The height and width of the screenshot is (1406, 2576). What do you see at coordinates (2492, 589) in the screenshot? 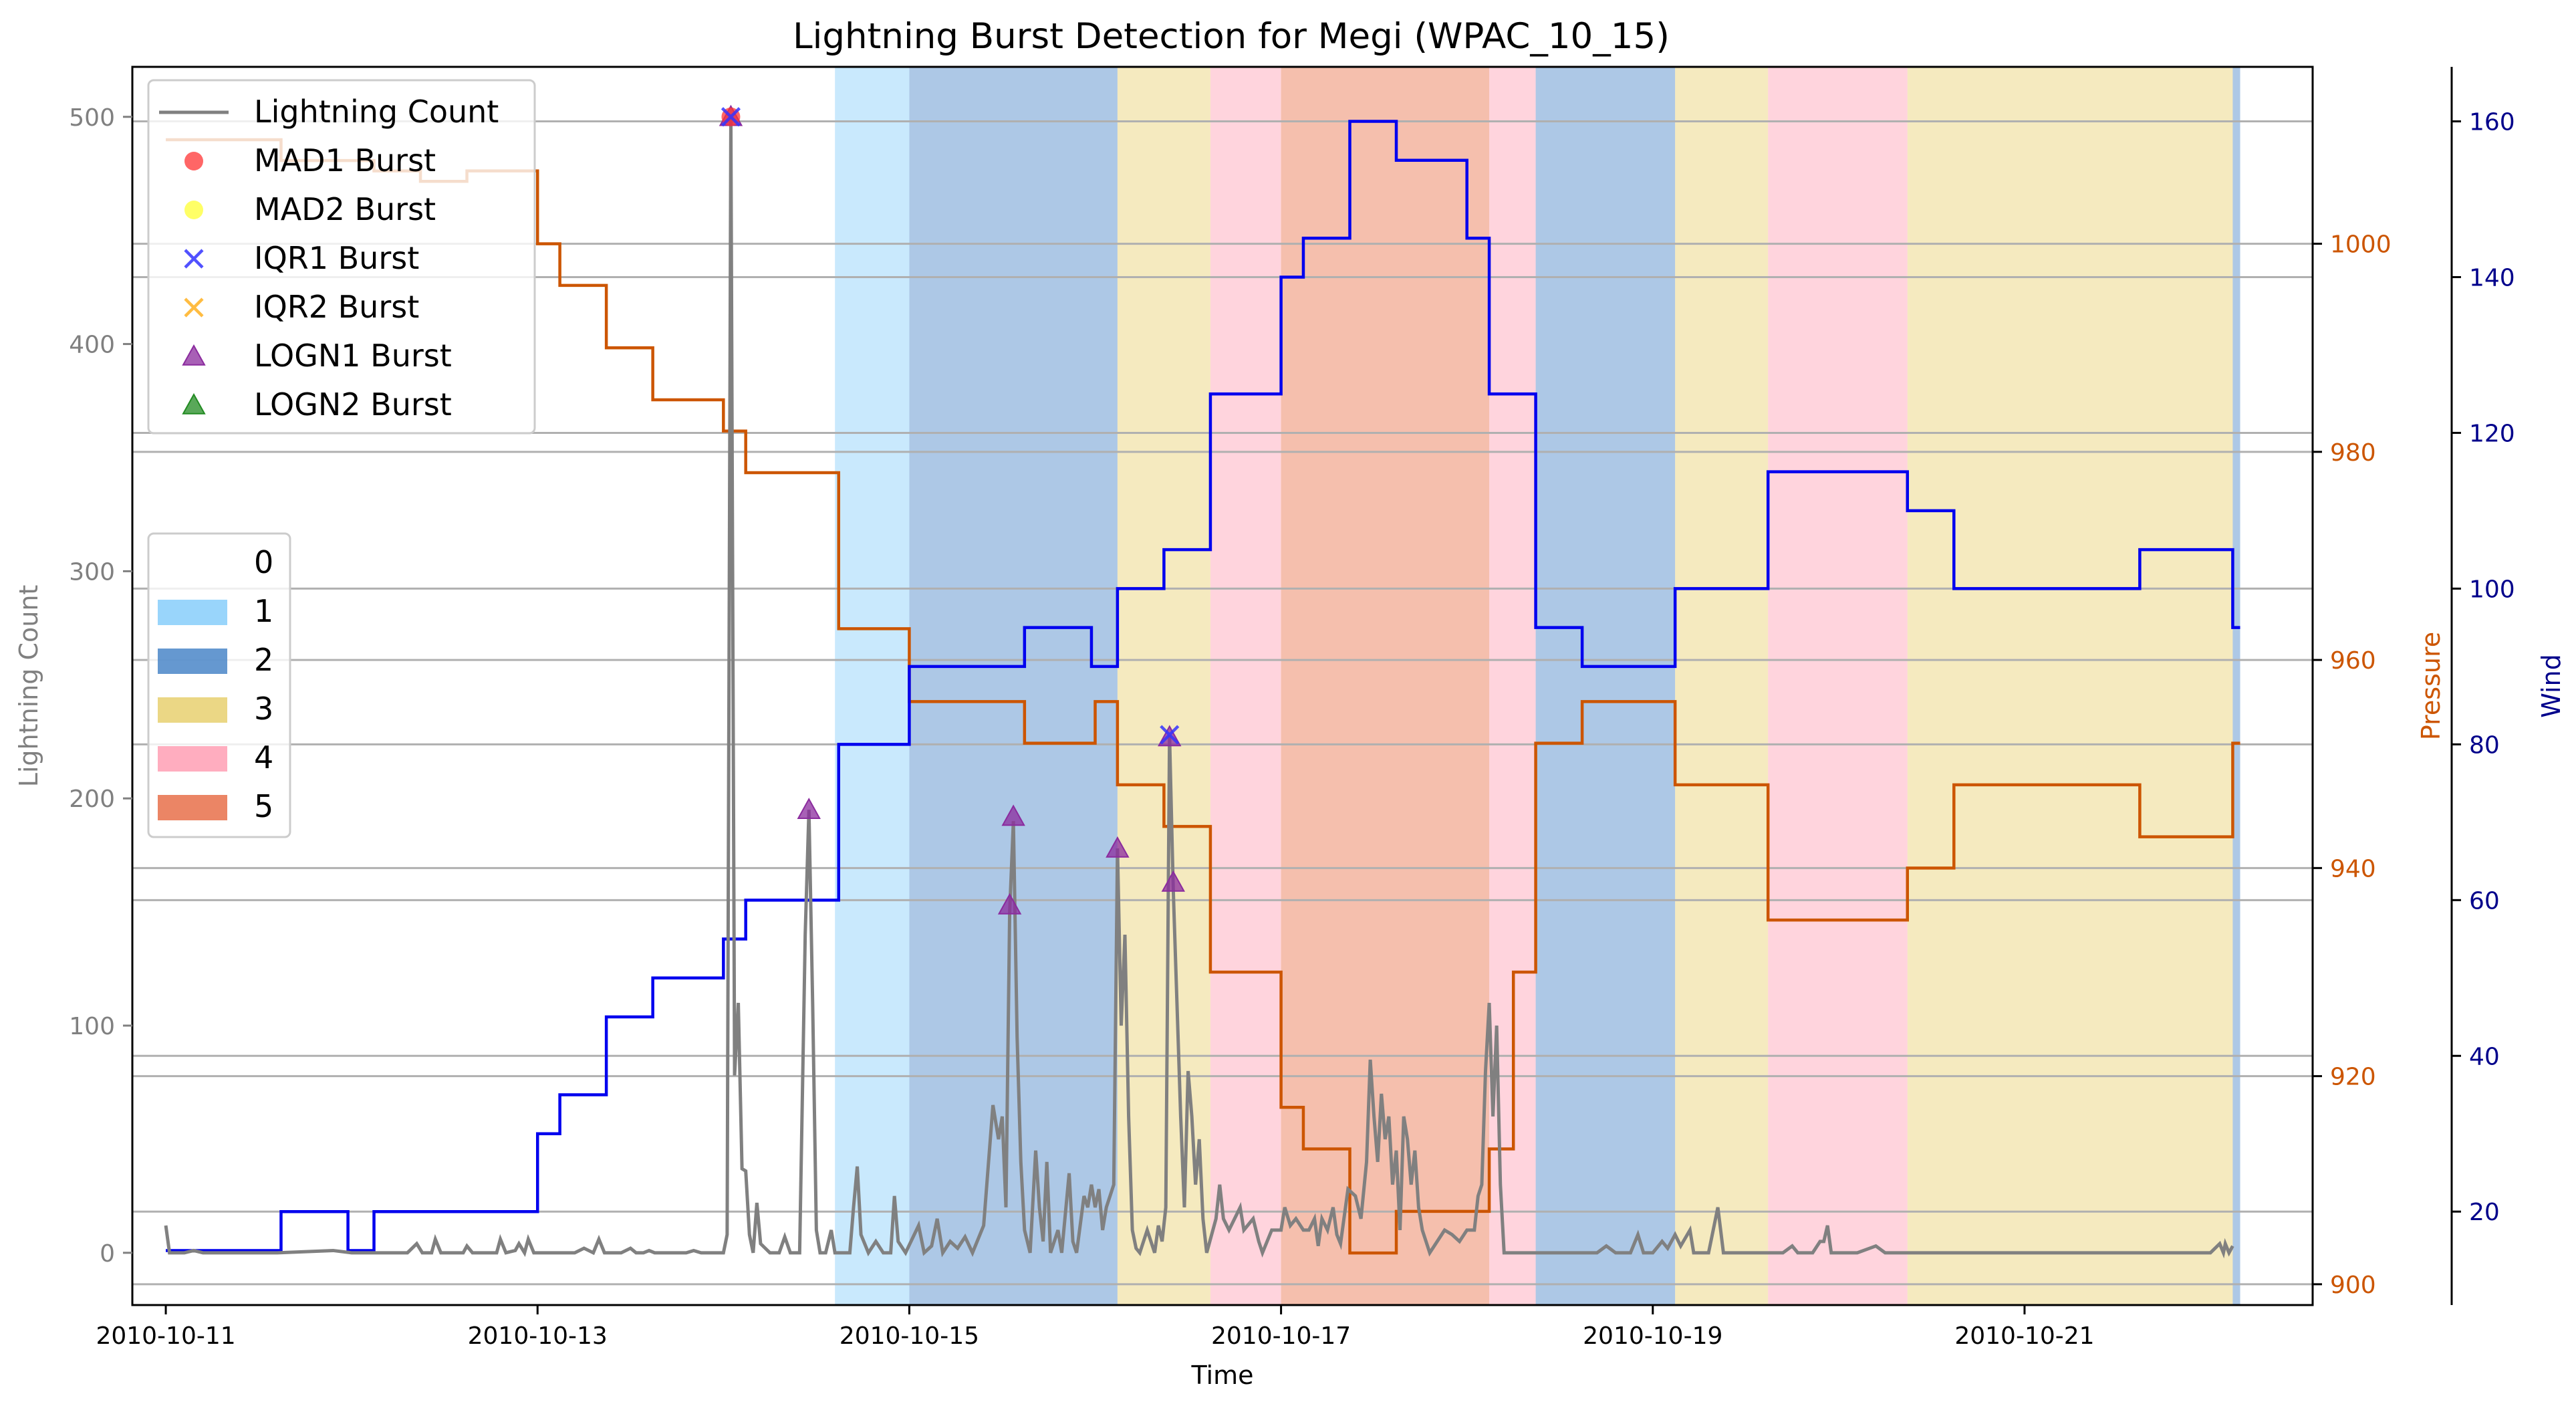
I see `y-wind-tick-label: 100` at bounding box center [2492, 589].